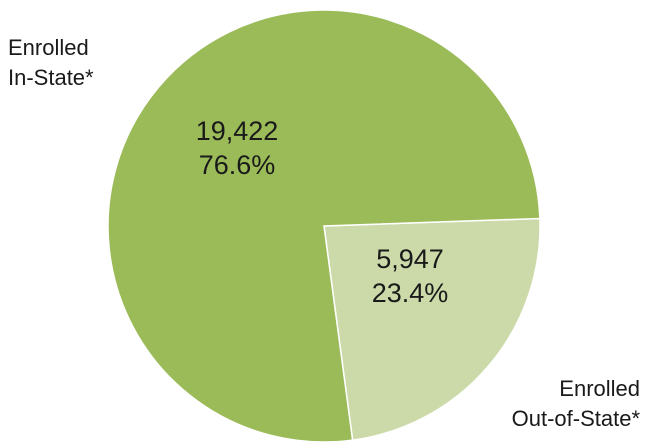  I want to click on slice-value-label-out-of-state: 5,947, so click(410, 259).